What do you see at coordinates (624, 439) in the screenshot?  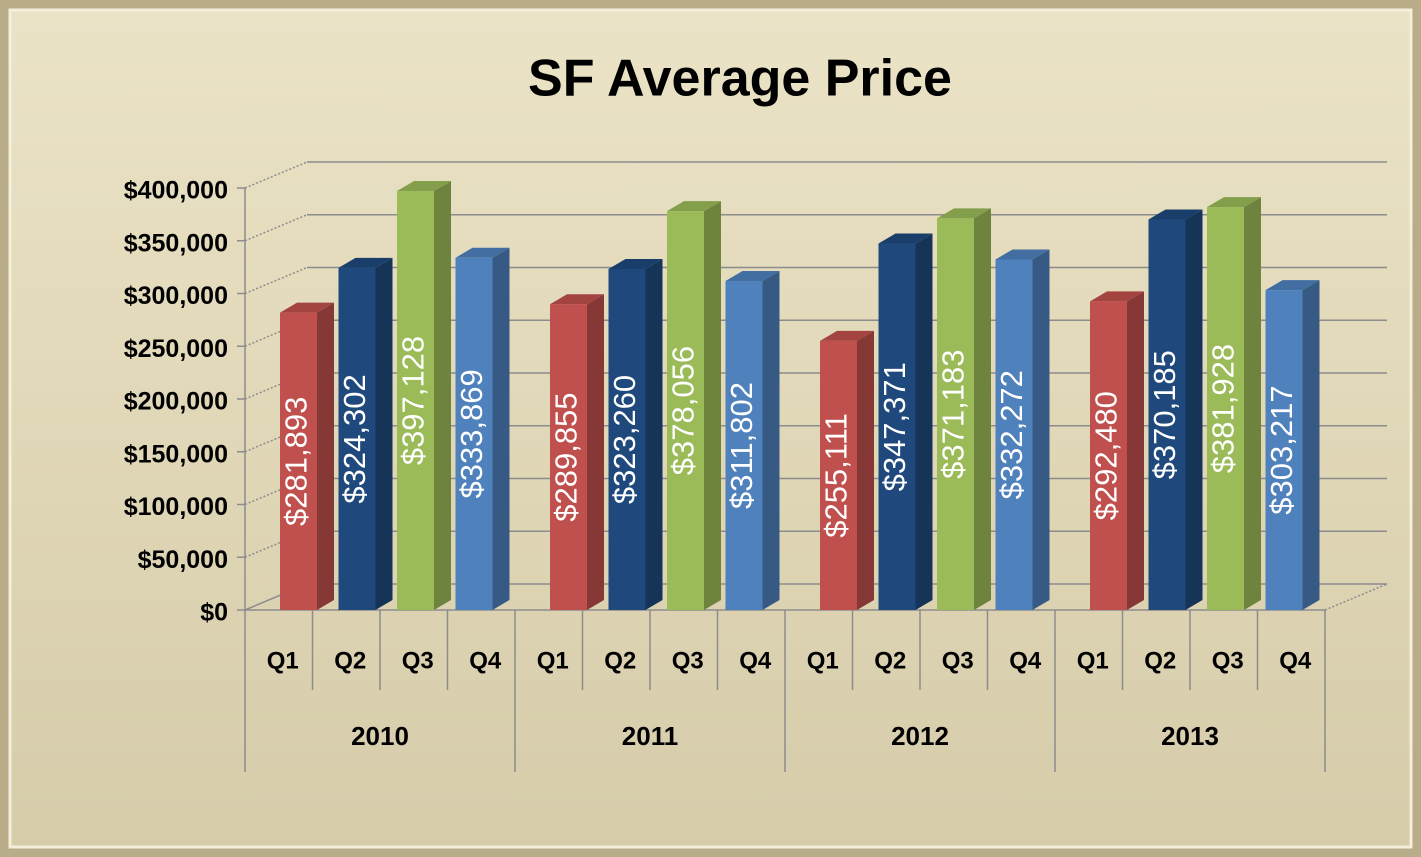 I see `data-label: $323,260` at bounding box center [624, 439].